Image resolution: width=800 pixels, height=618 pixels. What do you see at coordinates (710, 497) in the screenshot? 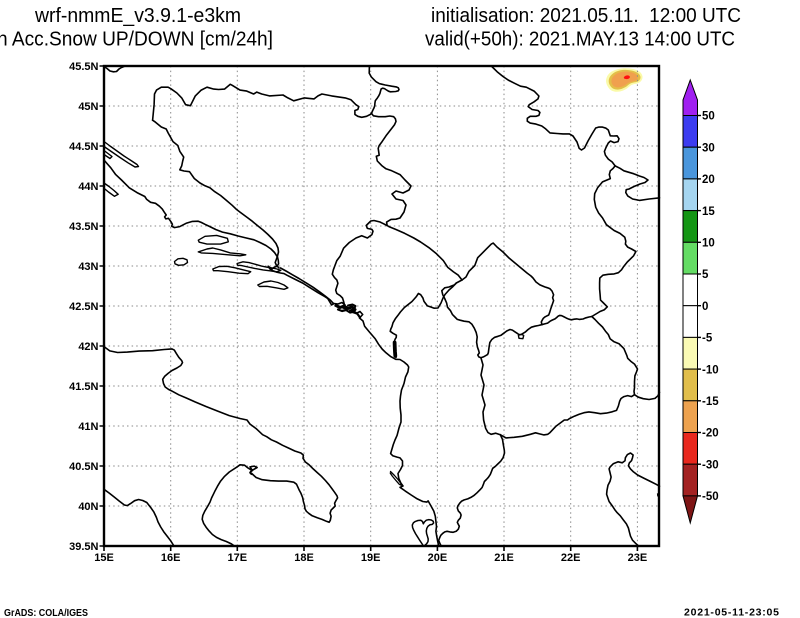
I see `svg-text: -50` at bounding box center [710, 497].